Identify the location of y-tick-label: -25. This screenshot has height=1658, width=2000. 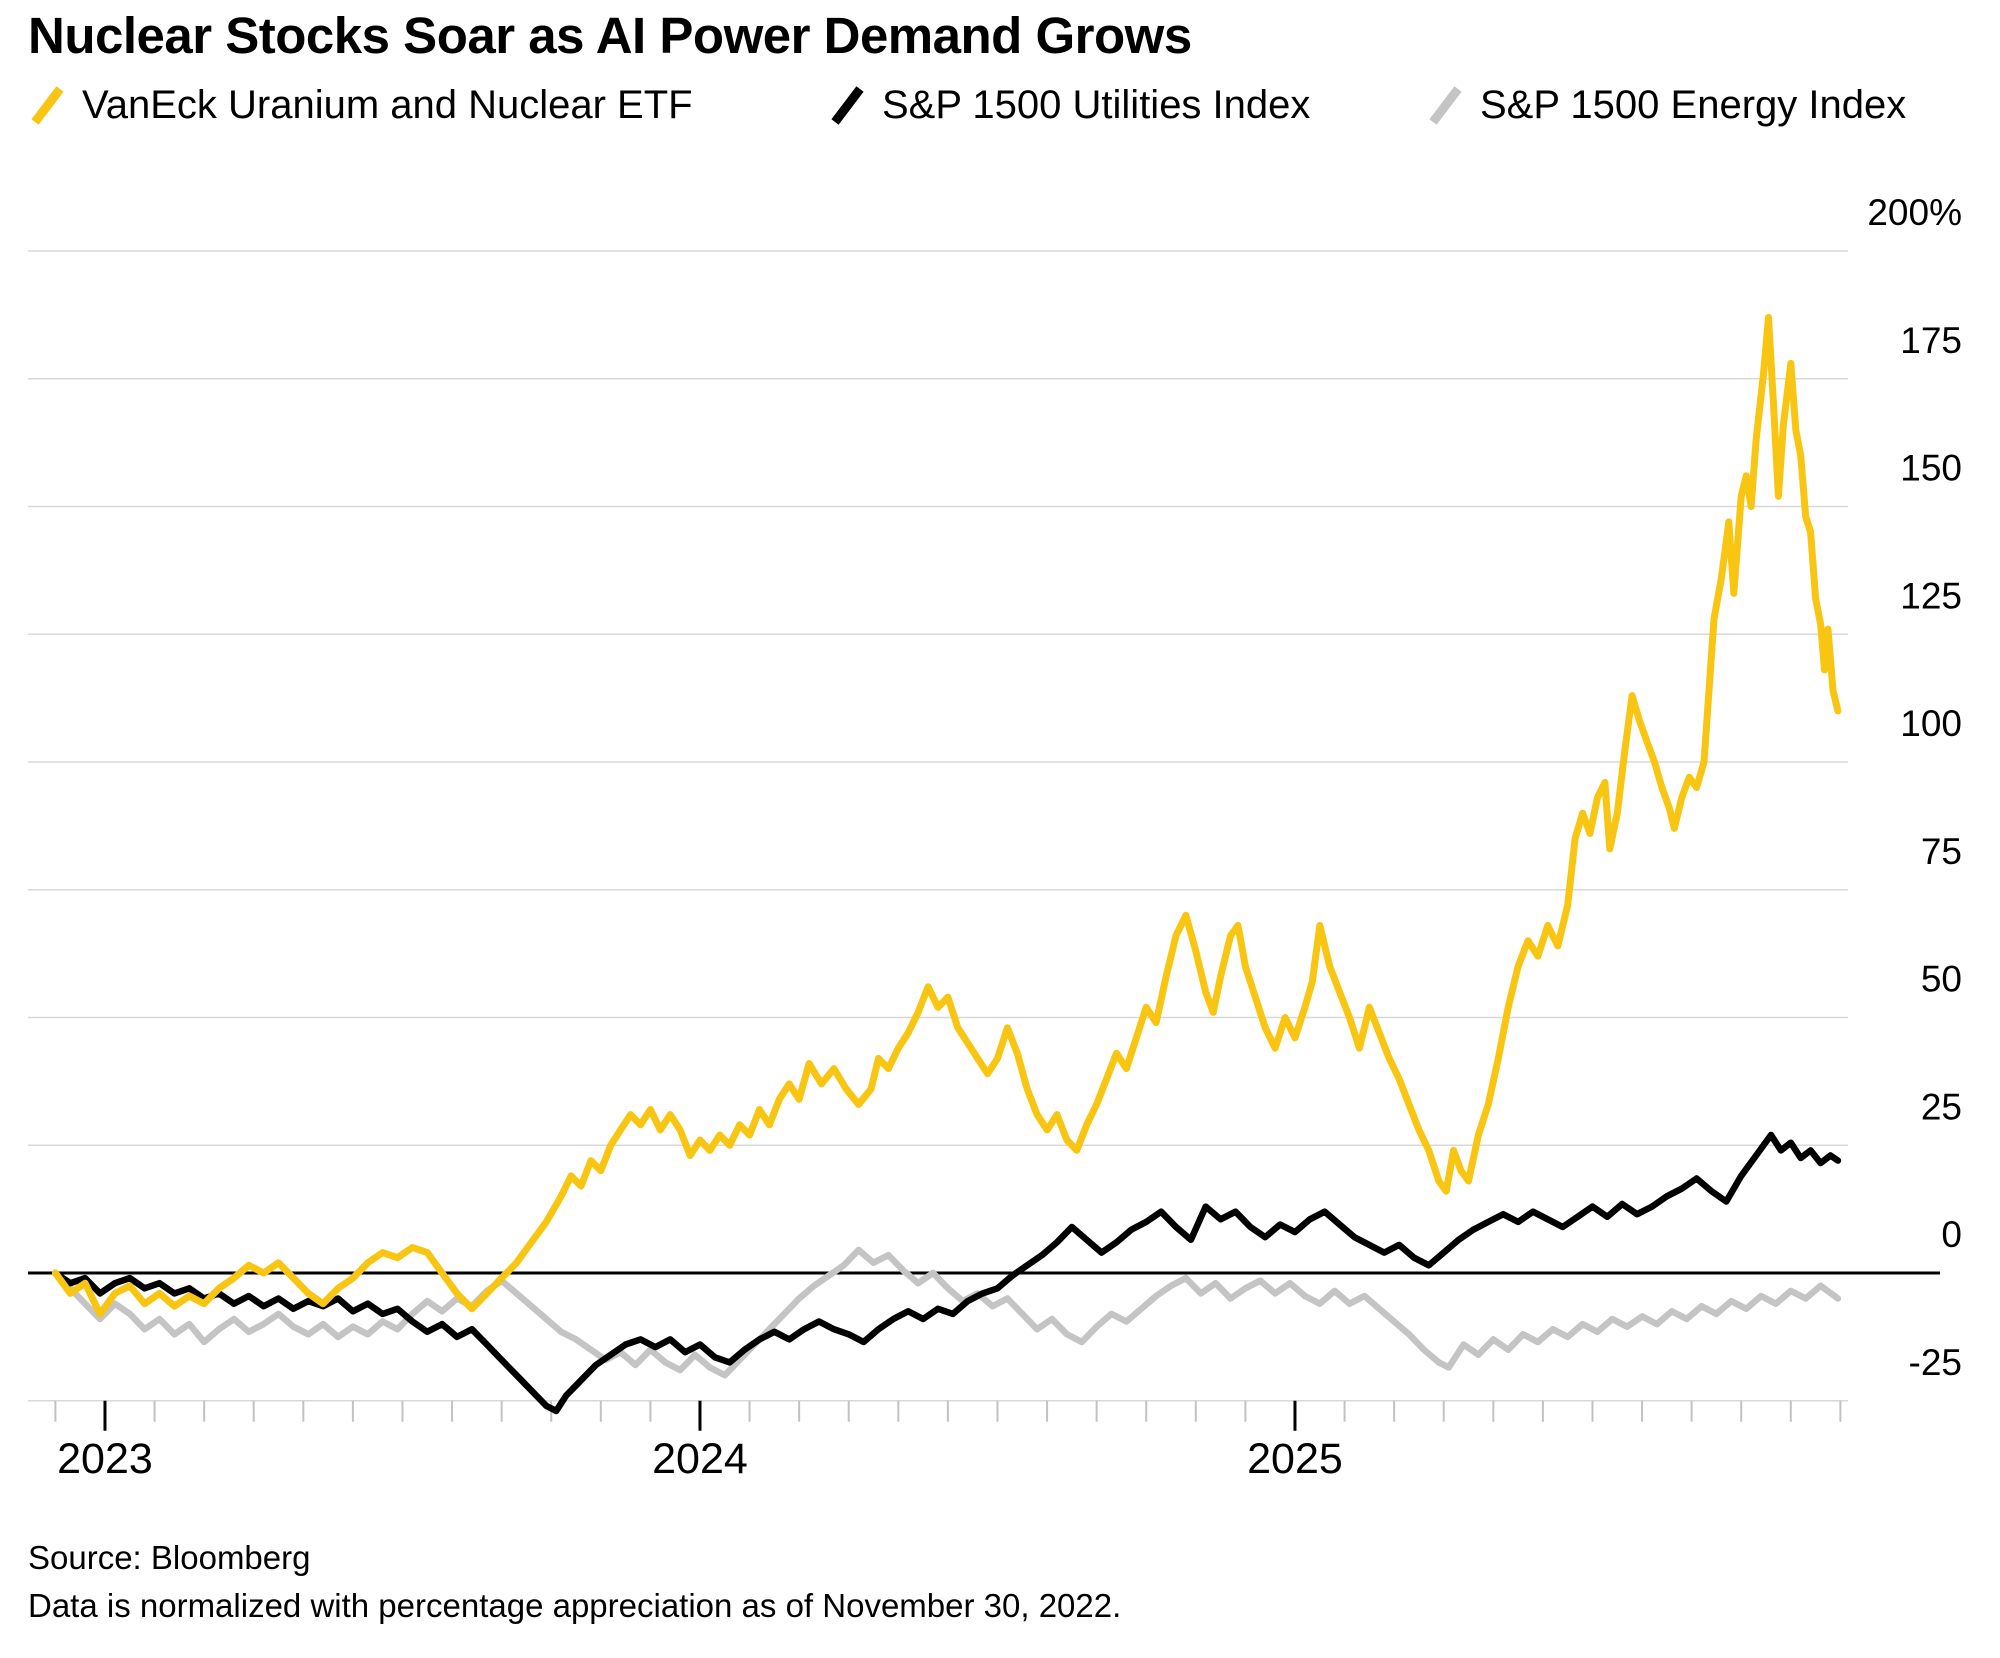
(1935, 1362).